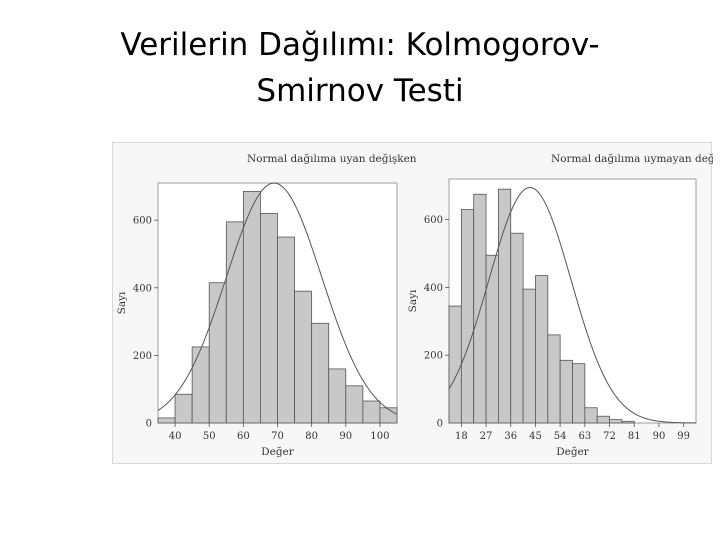 Image resolution: width=720 pixels, height=540 pixels. I want to click on x-tick-label: 18, so click(461, 436).